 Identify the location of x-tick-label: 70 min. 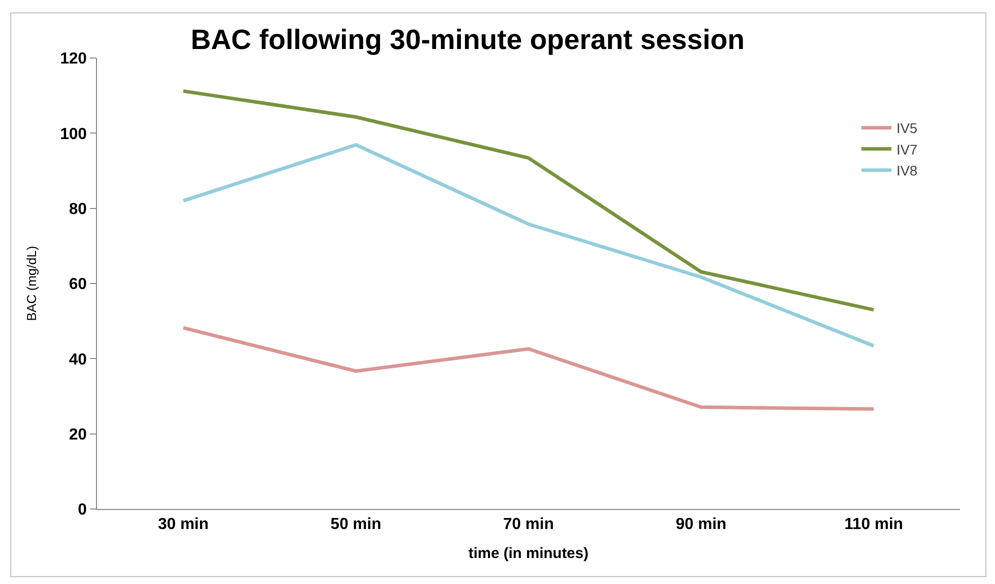
(528, 525).